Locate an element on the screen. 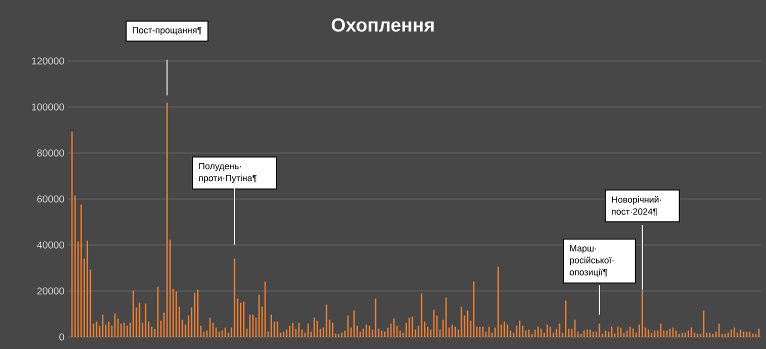  y-tick-label: 80000 is located at coordinates (50, 153).